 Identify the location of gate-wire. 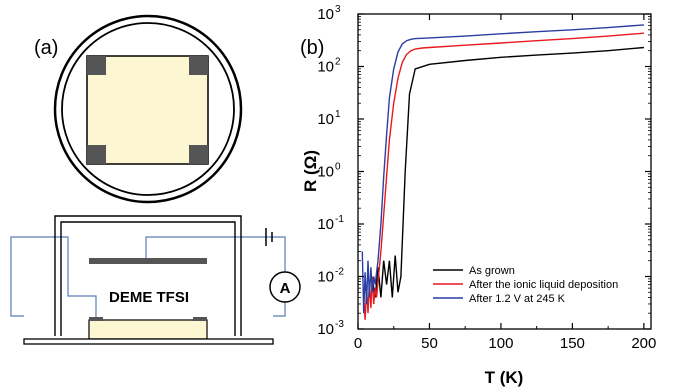
(208, 249).